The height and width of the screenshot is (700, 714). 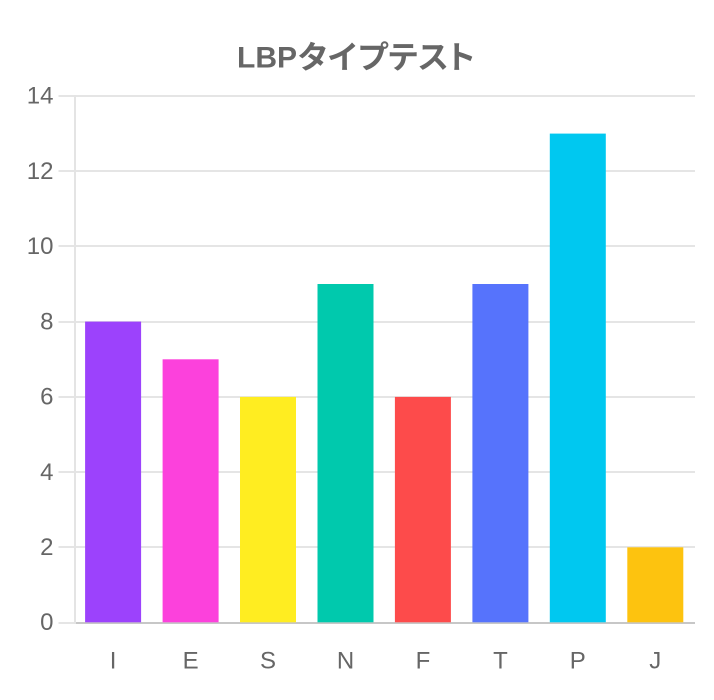 I want to click on svg-text: 4, so click(x=46, y=472).